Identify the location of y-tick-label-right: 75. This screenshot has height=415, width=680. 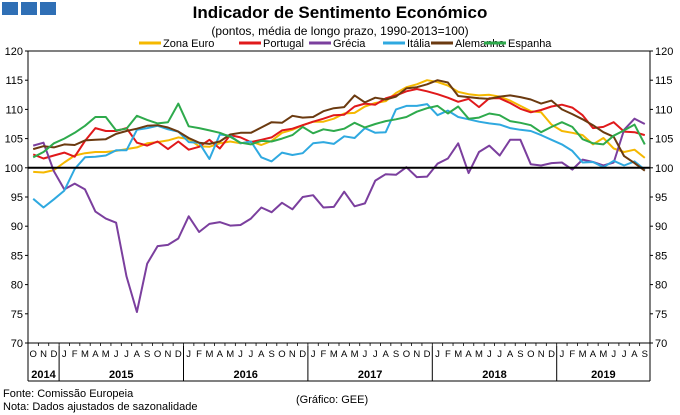
(661, 315).